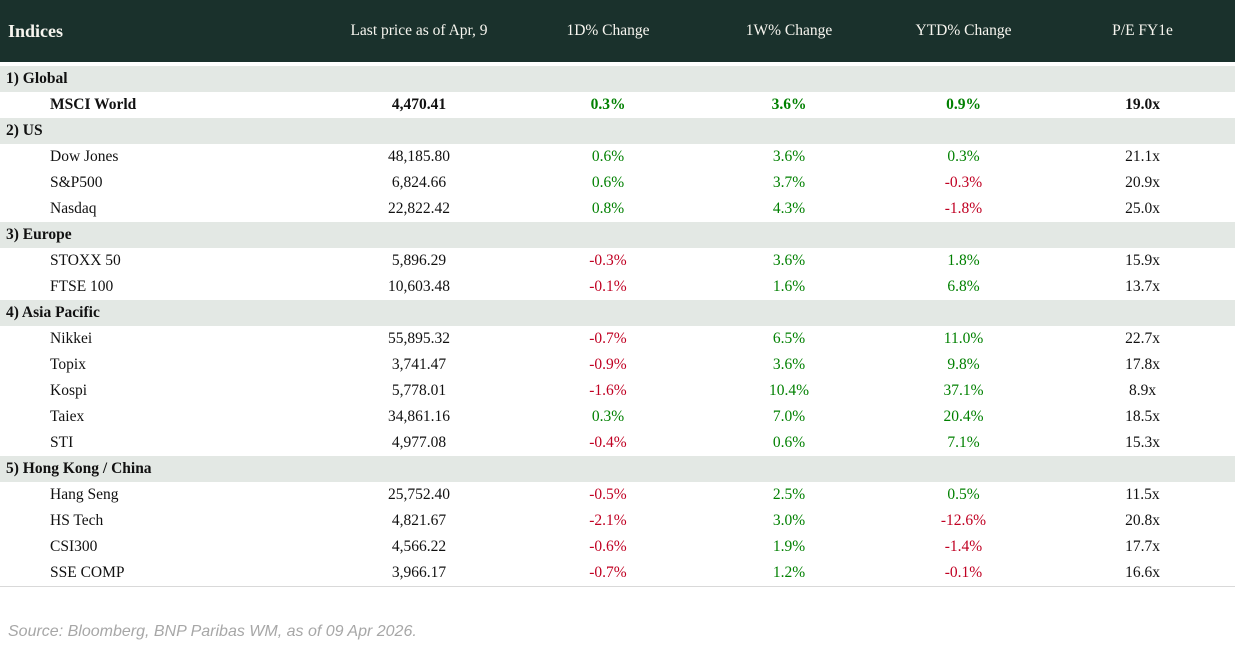 The image size is (1235, 658). Describe the element at coordinates (1142, 364) in the screenshot. I see `pe-fy1e: 17.8x` at that location.